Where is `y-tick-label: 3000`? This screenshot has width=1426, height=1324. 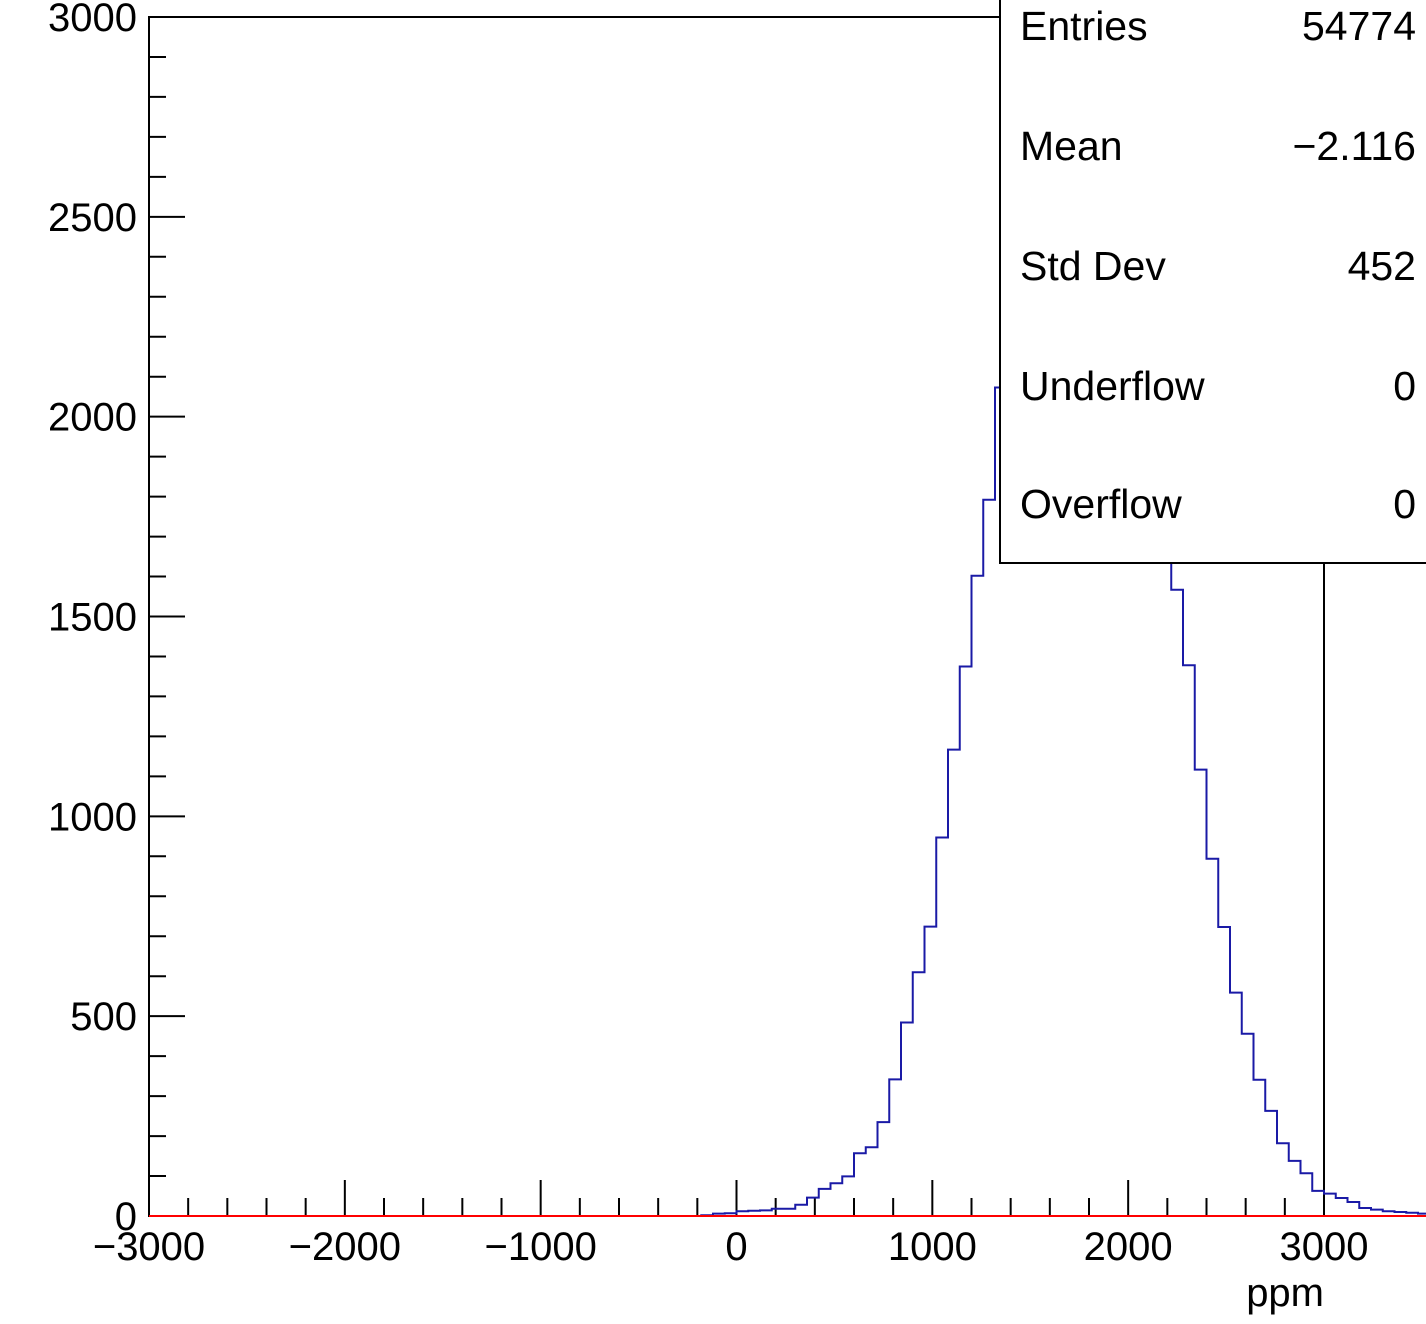 y-tick-label: 3000 is located at coordinates (92, 20).